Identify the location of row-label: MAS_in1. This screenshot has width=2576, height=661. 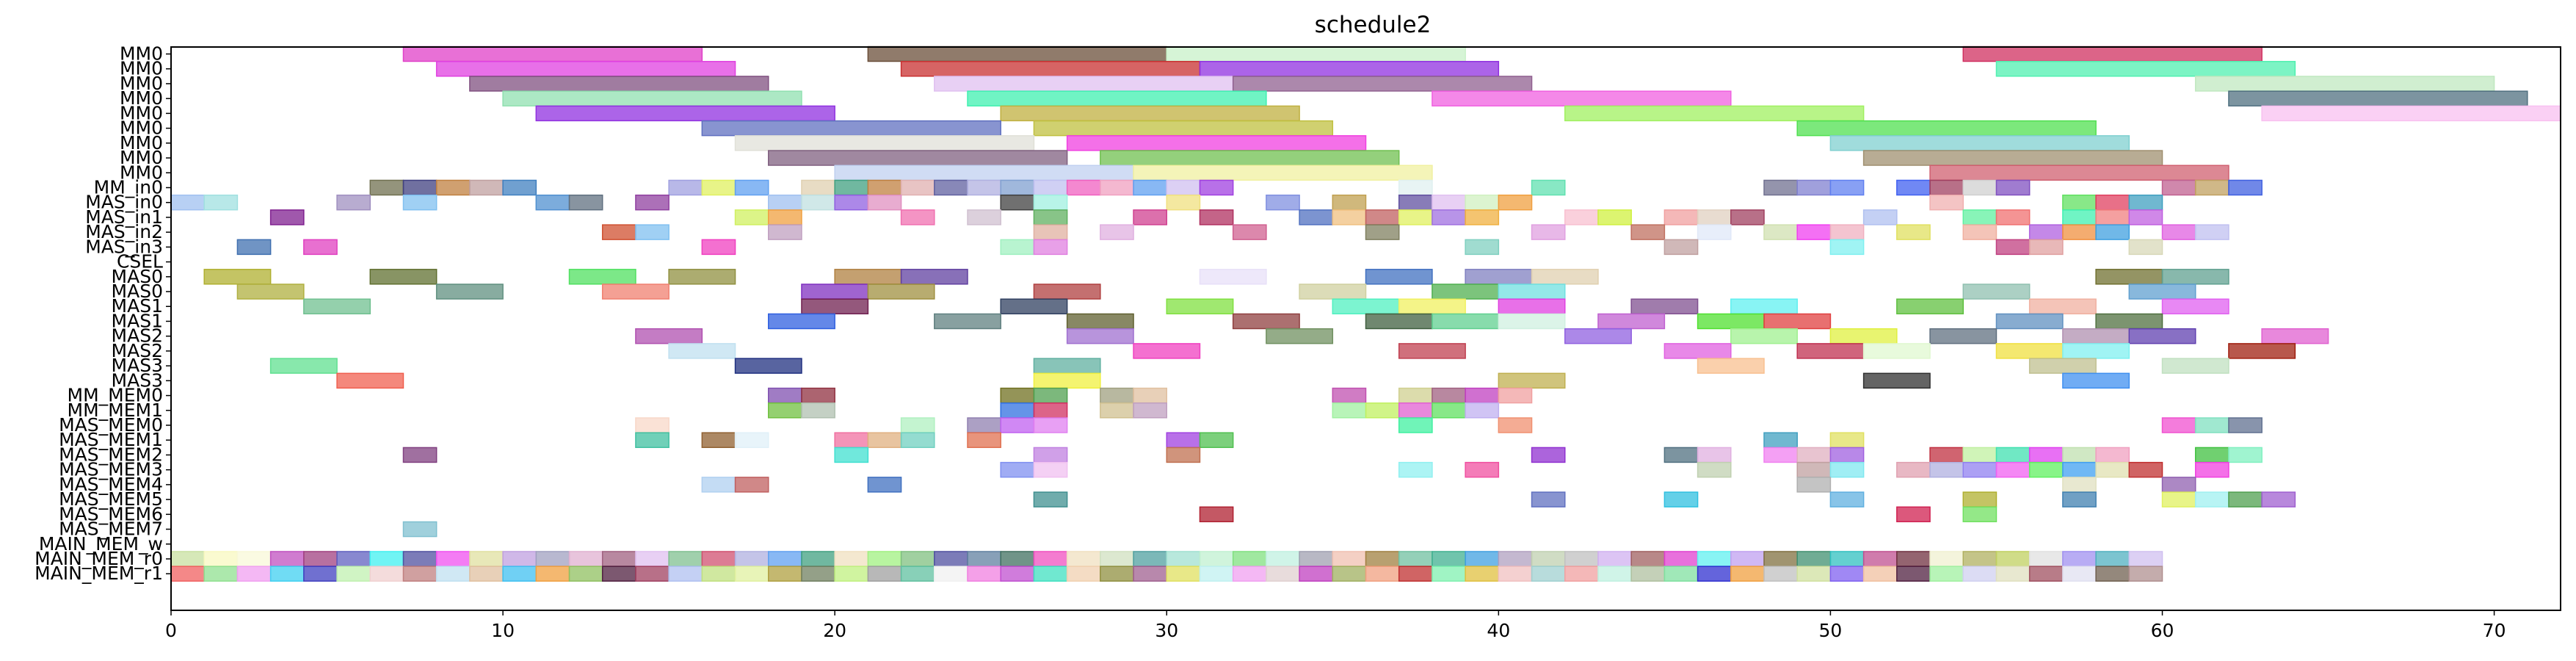
(124, 217).